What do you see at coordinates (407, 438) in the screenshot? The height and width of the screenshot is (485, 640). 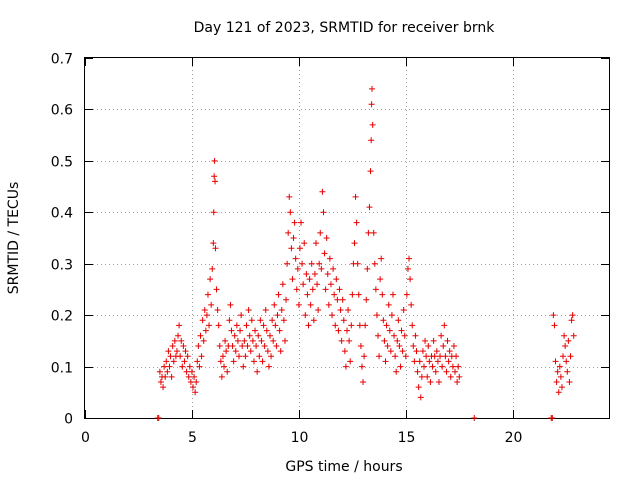 I see `x-tick-label: 15` at bounding box center [407, 438].